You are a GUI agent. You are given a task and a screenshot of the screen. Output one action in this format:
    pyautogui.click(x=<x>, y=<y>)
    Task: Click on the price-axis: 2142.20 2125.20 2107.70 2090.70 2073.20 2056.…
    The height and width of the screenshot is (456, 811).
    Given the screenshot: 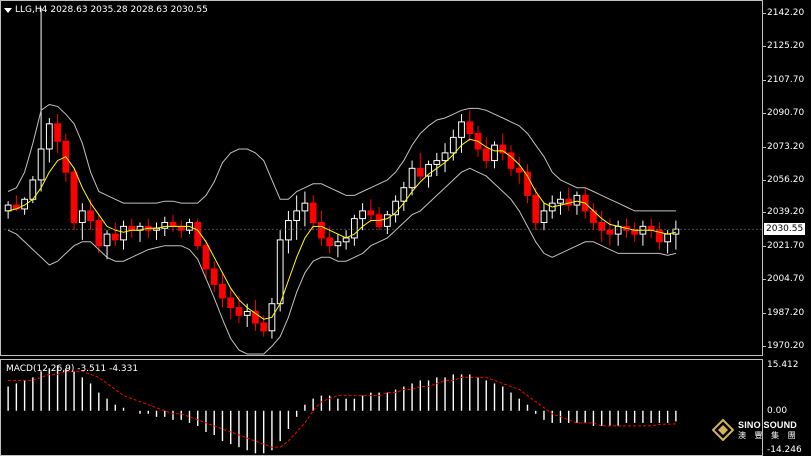 What is the action you would take?
    pyautogui.click(x=787, y=178)
    